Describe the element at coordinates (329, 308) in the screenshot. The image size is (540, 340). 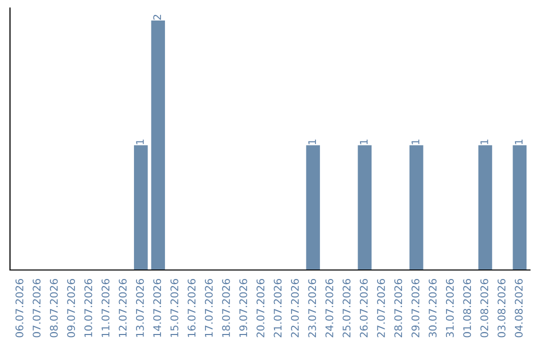
I see `x-tick-label: 24.07.2026` at that location.